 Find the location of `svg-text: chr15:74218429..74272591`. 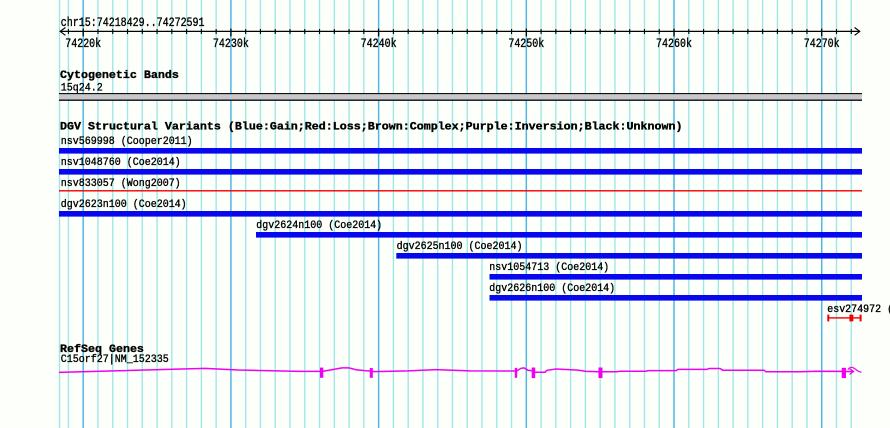

svg-text: chr15:74218429..74272591 is located at coordinates (133, 23).